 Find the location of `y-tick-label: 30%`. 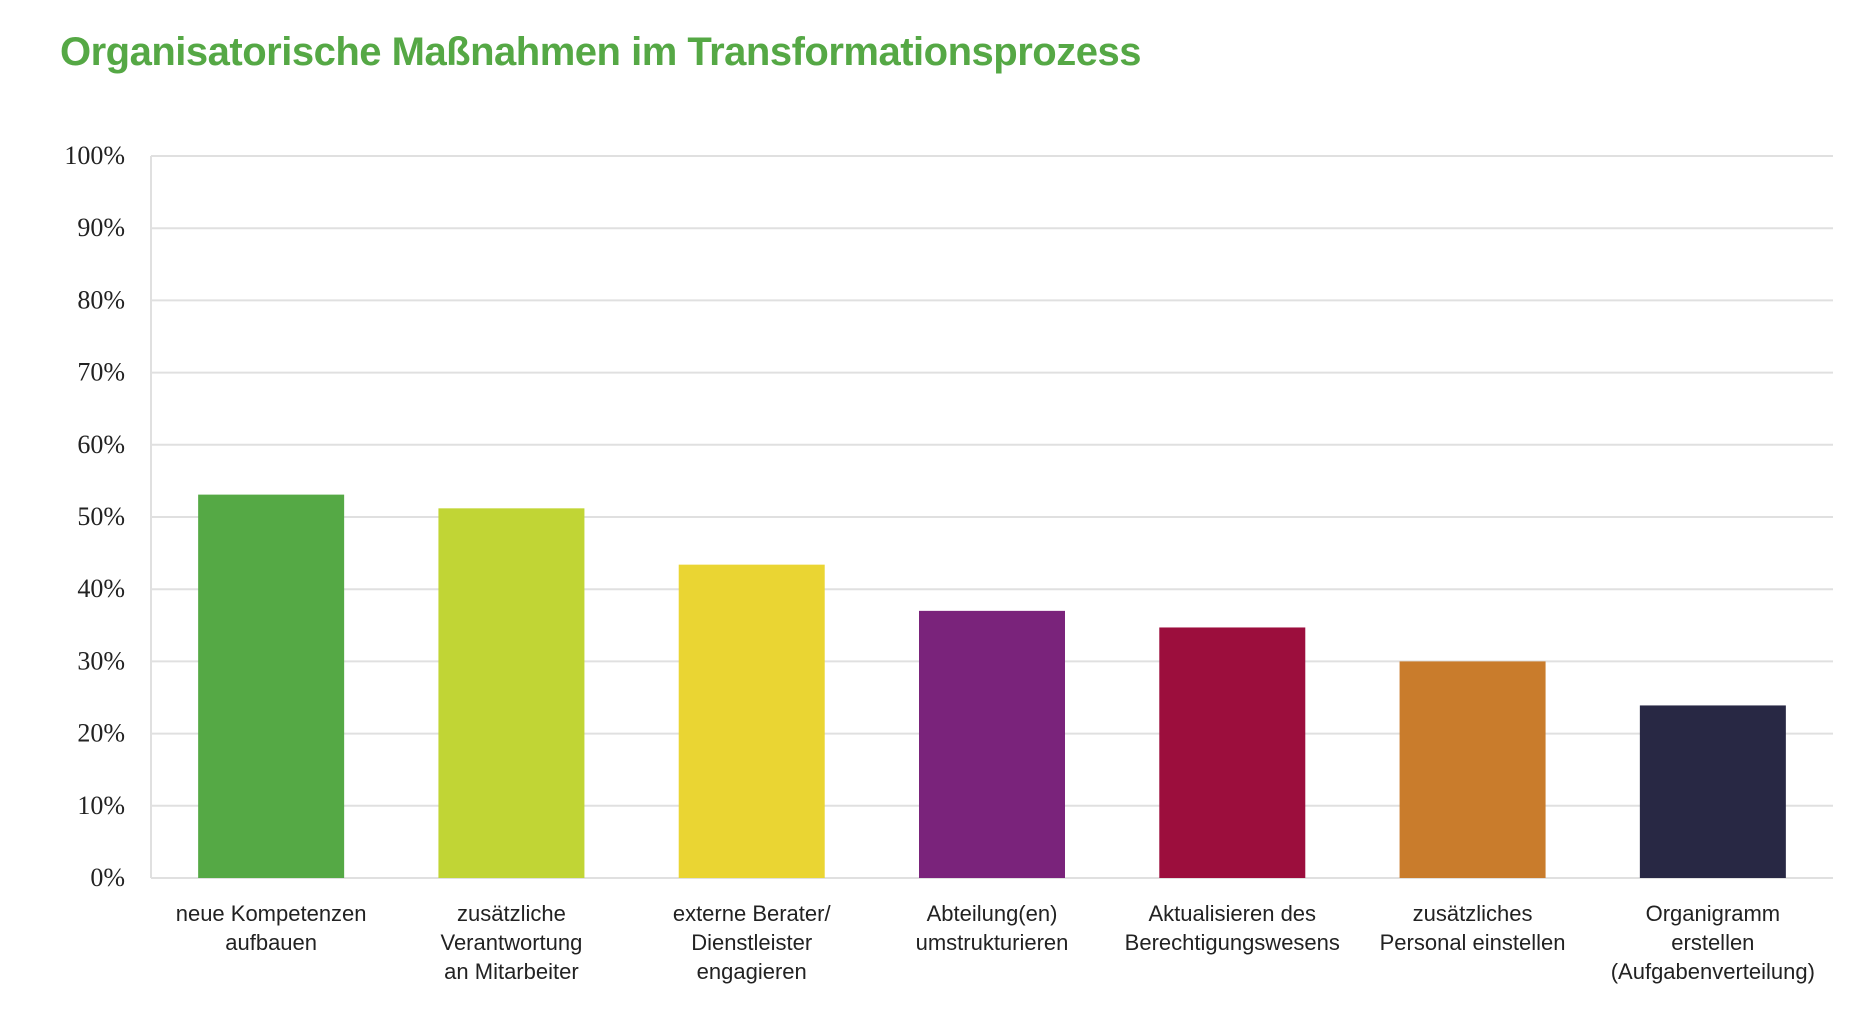

y-tick-label: 30% is located at coordinates (101, 660).